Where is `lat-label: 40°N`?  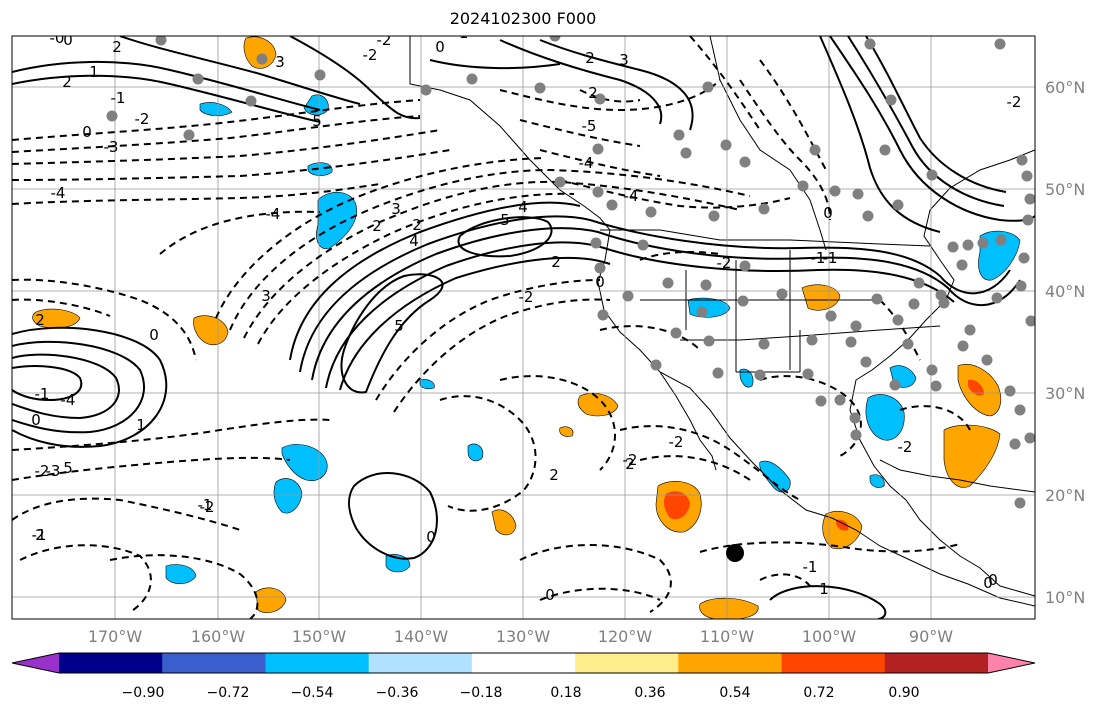
lat-label: 40°N is located at coordinates (1065, 291).